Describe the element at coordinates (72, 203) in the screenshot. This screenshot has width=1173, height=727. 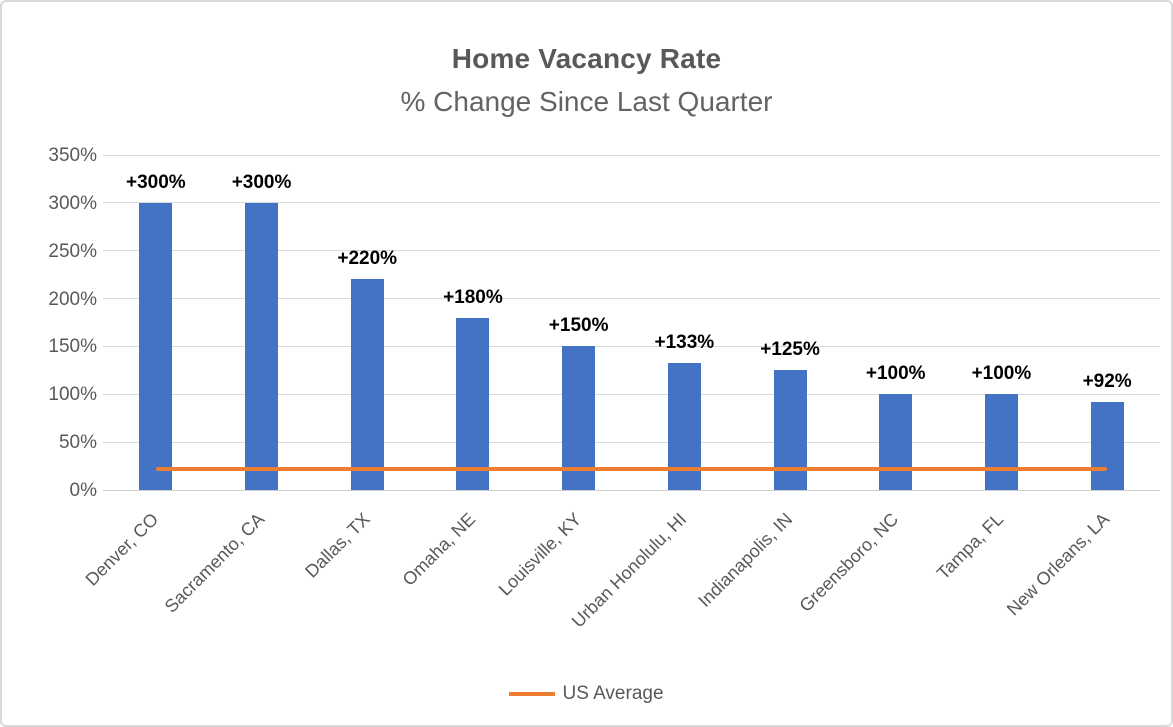
I see `y-axis-tick-300%: 300%` at that location.